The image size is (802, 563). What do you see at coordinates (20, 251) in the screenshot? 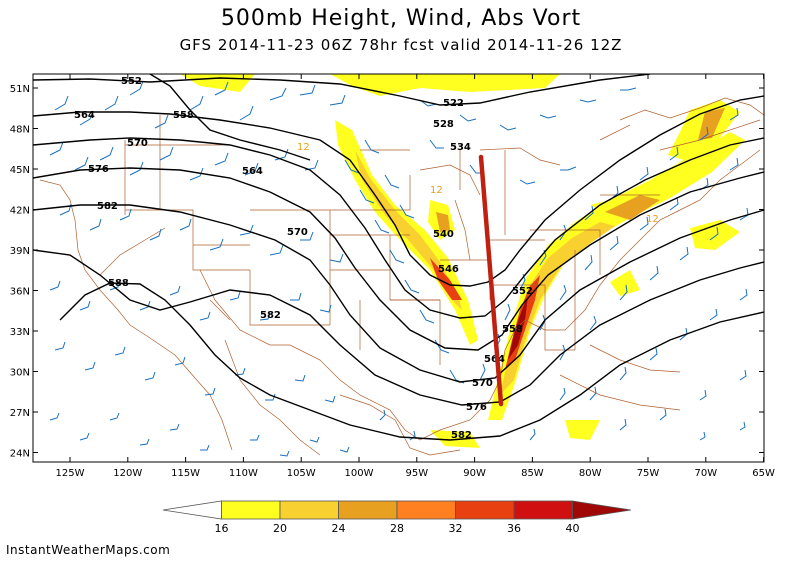
I see `lat-label: 39N` at bounding box center [20, 251].